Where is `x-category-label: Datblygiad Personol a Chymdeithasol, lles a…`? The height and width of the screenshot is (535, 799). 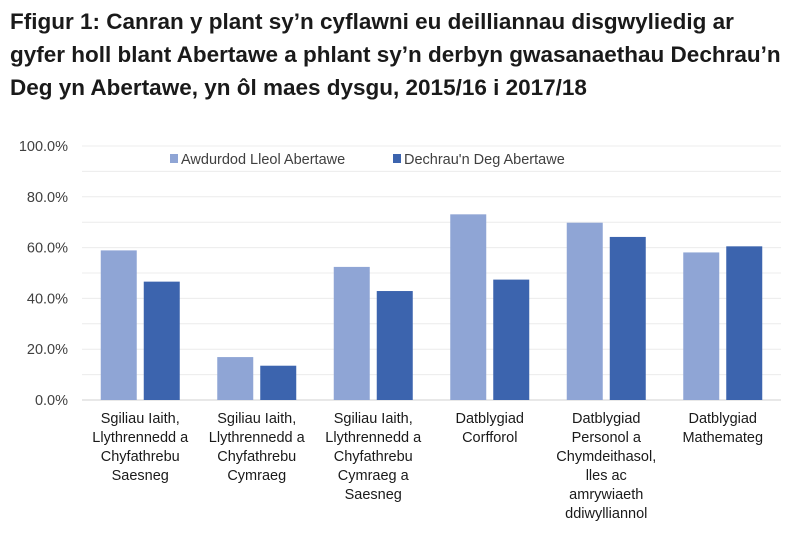
x-category-label: Datblygiad Personol a Chymdeithasol, lles a… is located at coordinates (606, 466).